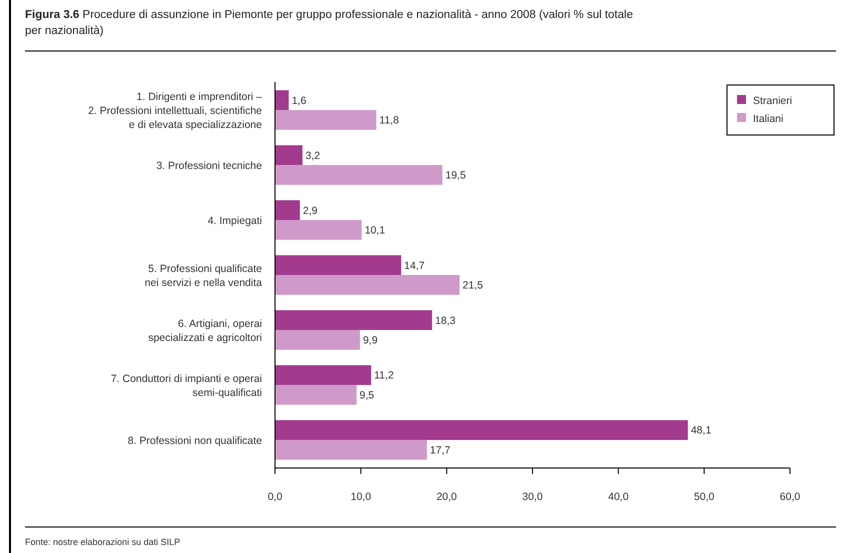  Describe the element at coordinates (375, 230) in the screenshot. I see `data-label: 10,1` at that location.